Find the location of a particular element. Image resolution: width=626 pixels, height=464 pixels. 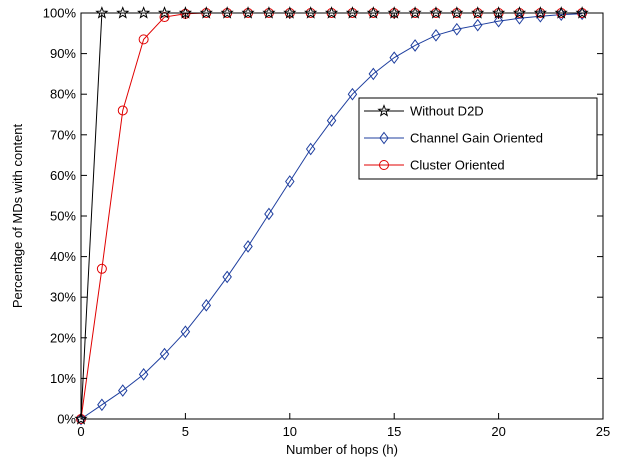

y-axis-label: Percentage of MDs with content is located at coordinates (17, 215).